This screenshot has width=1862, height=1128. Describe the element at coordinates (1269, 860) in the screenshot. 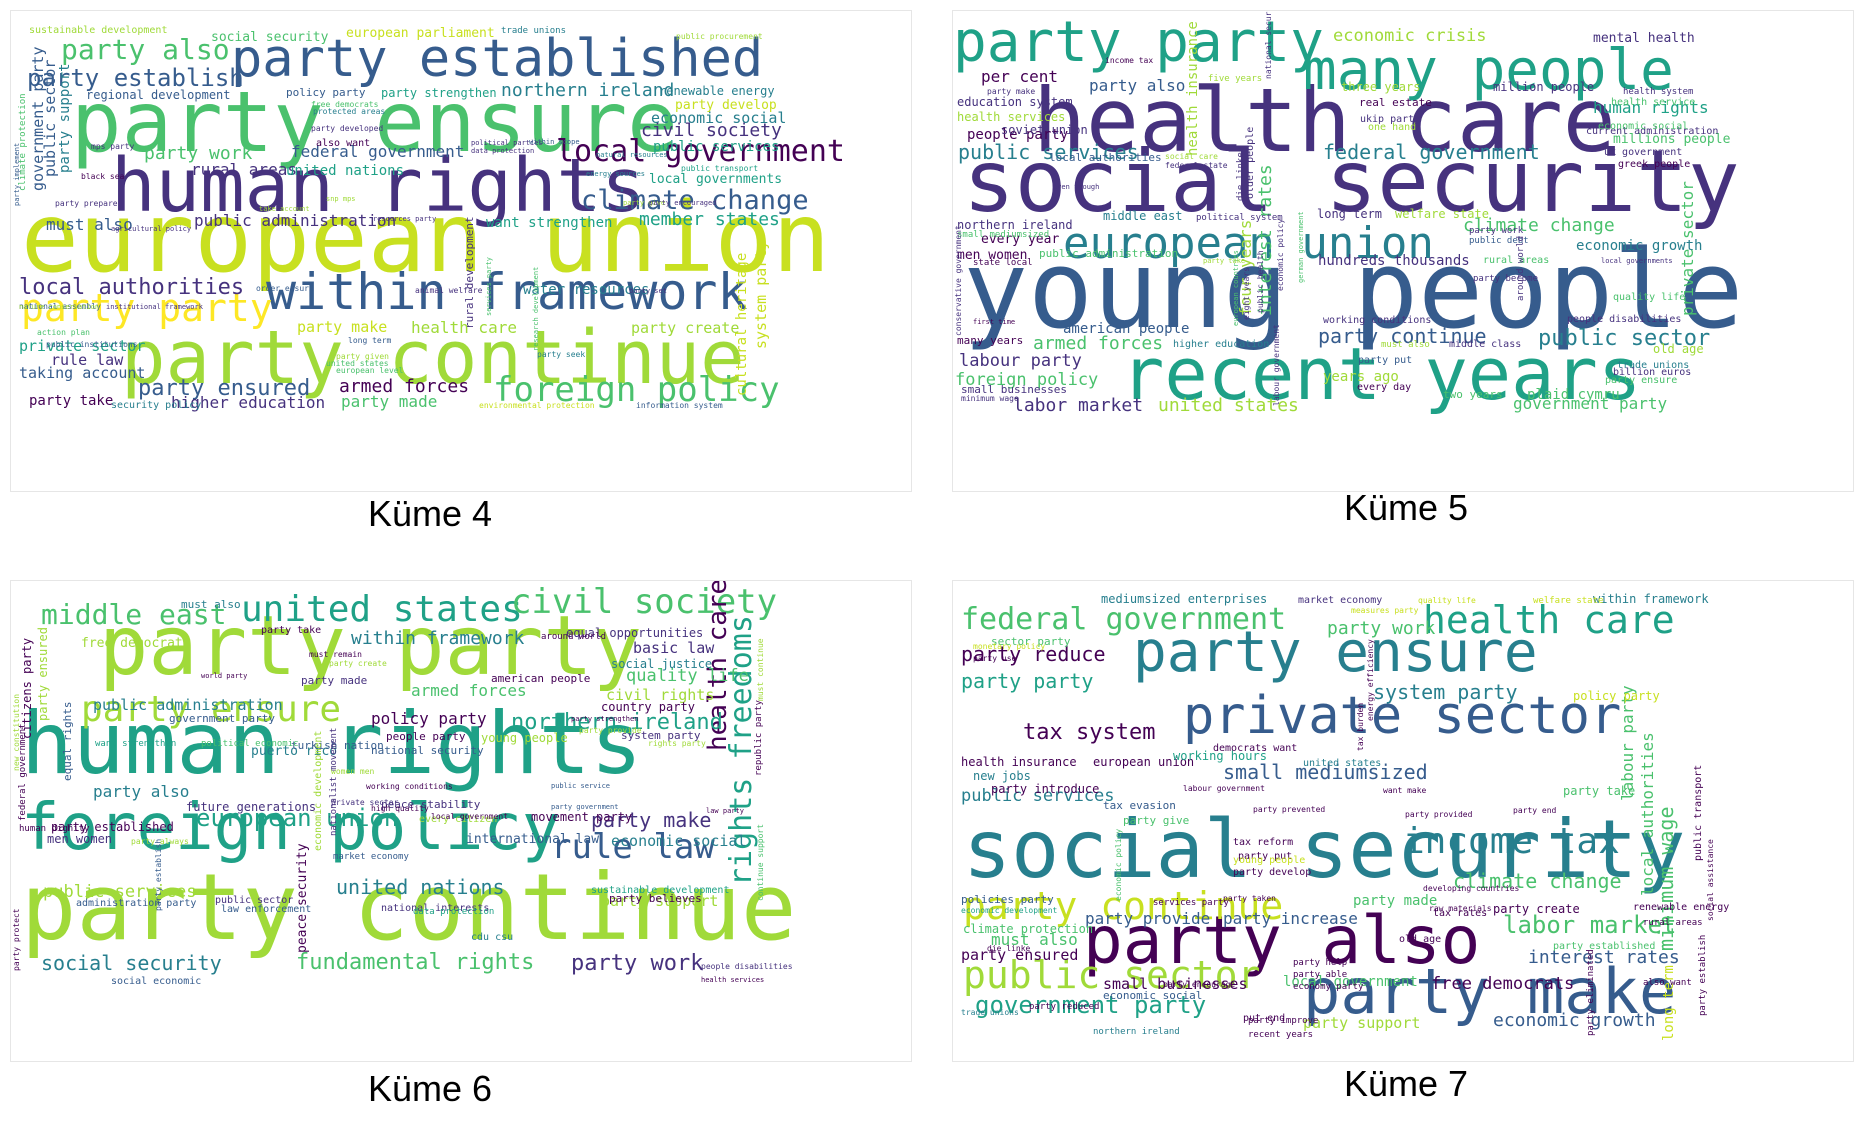

I see `word-young-people: young people` at that location.